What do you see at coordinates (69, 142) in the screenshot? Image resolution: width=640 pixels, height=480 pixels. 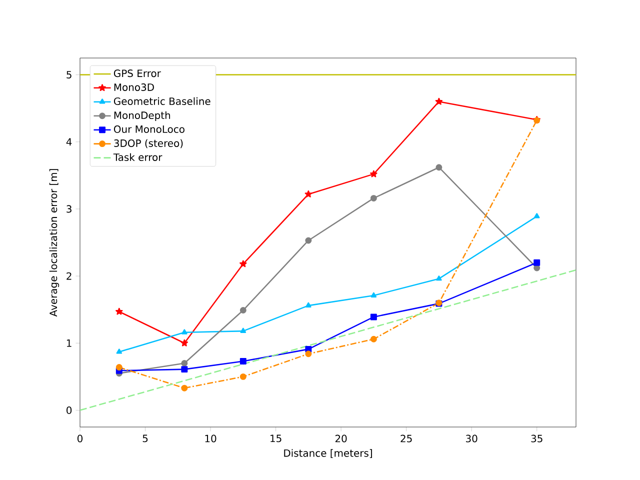 I see `y-tick-label: 4` at bounding box center [69, 142].